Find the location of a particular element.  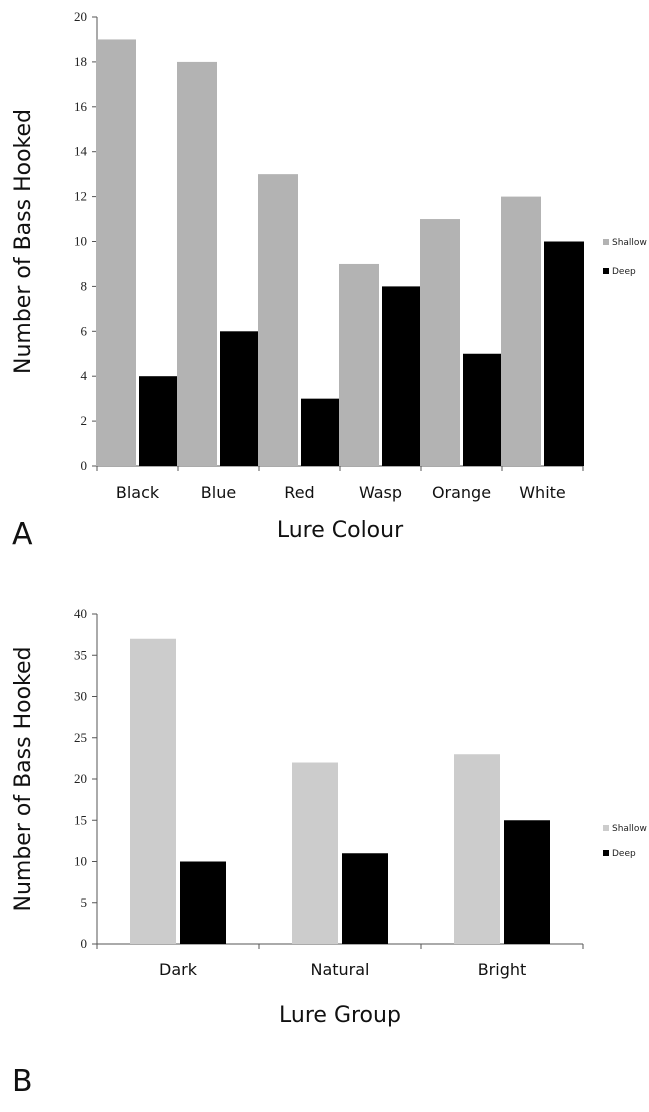

x-axis-title: Lure Colour is located at coordinates (340, 530).